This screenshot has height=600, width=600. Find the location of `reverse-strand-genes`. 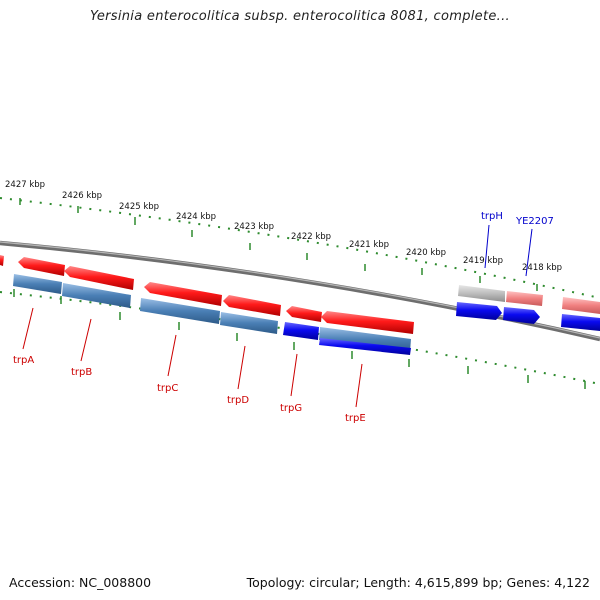

reverse-strand-genes is located at coordinates (306, 314).